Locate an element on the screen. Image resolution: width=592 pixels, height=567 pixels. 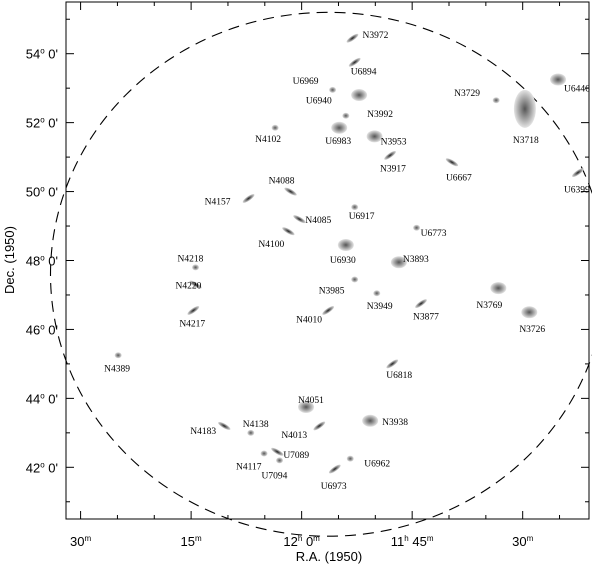
galaxy-label: N3992 is located at coordinates (380, 115).